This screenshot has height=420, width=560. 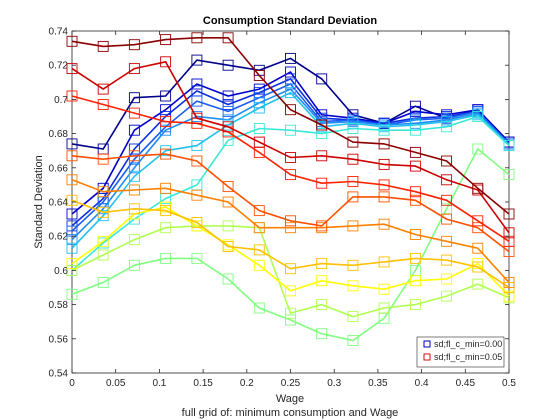 What do you see at coordinates (61, 100) in the screenshot?
I see `y-tick-label: 0.7` at bounding box center [61, 100].